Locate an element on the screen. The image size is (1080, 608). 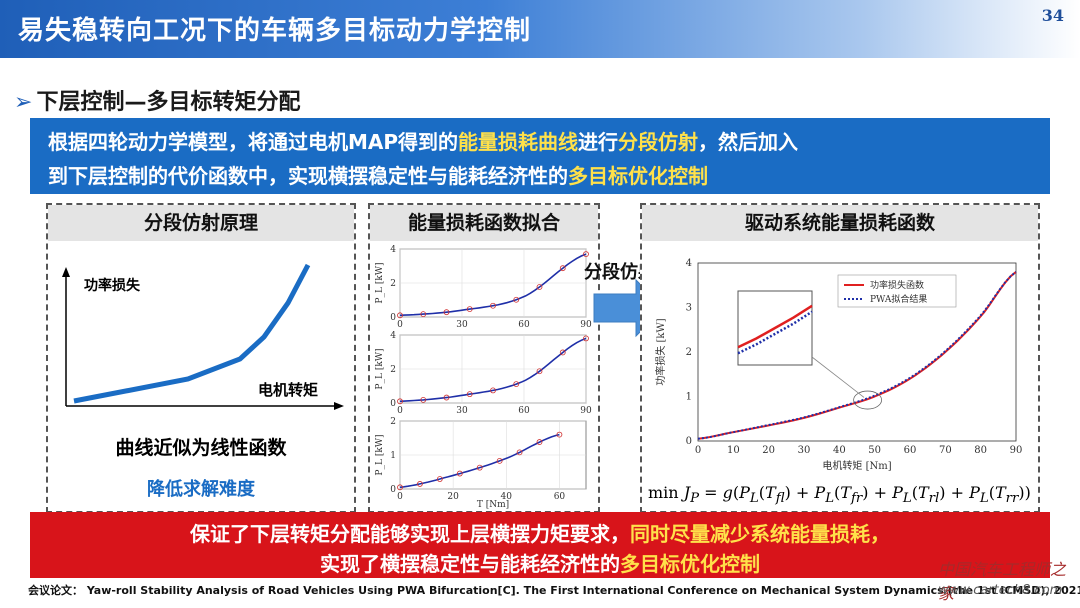
x-axis-label: 电机转矩 is located at coordinates (288, 390).